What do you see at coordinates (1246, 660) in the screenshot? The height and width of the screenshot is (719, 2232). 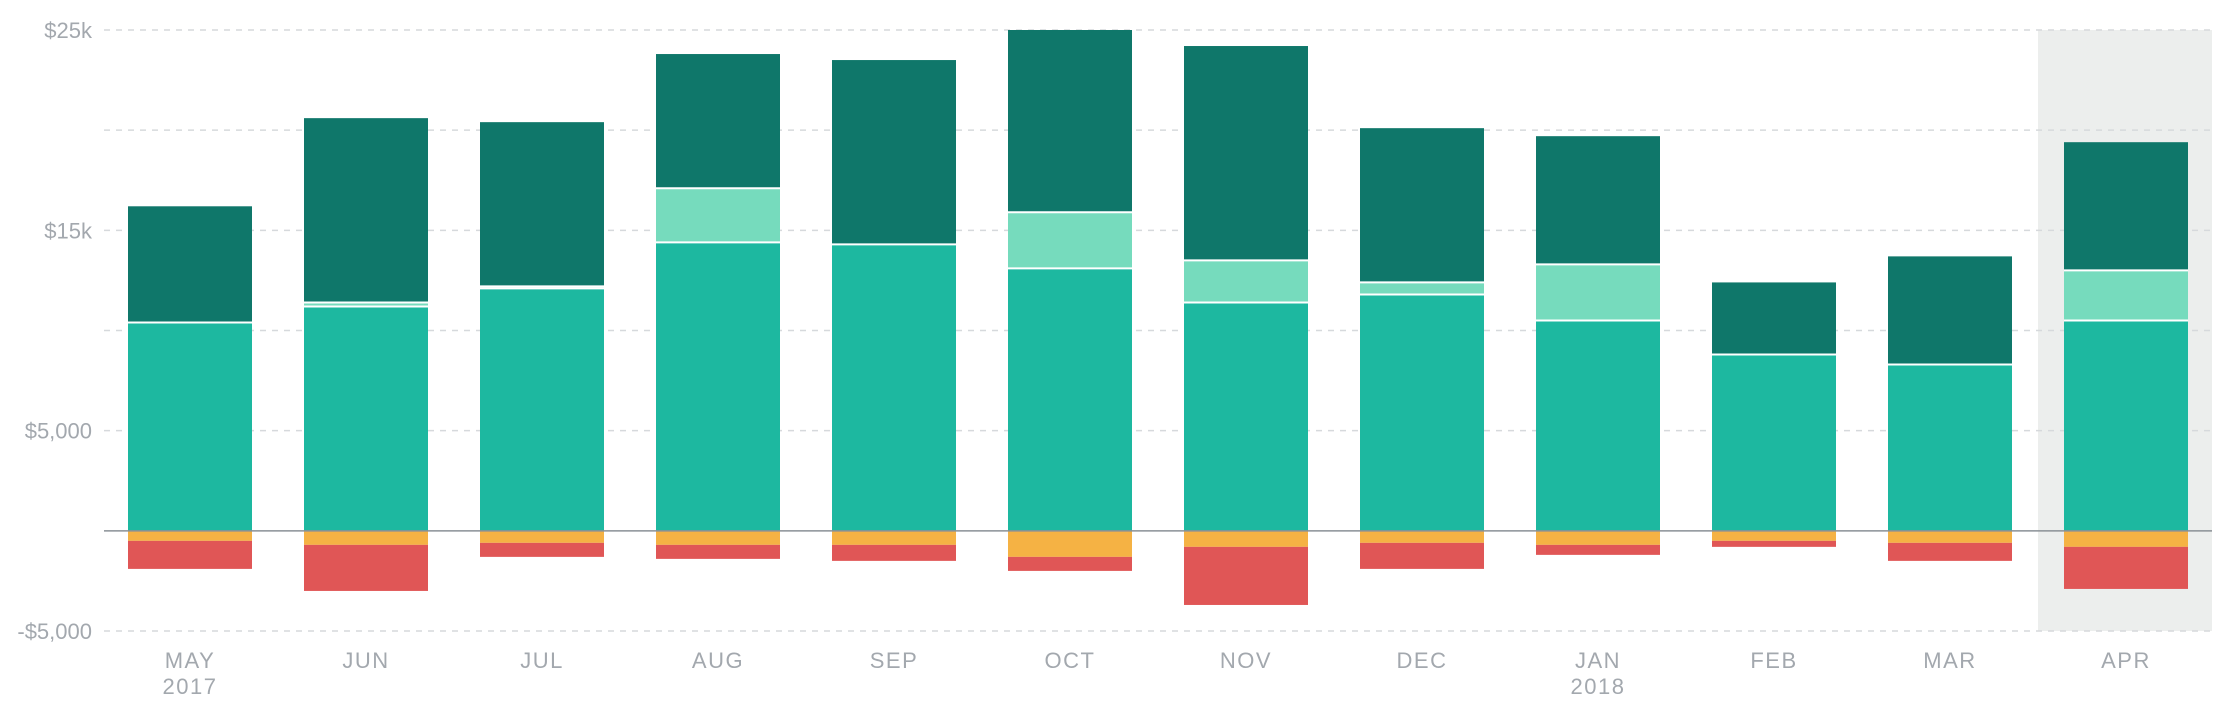 I see `x-tick-label: NOV` at bounding box center [1246, 660].